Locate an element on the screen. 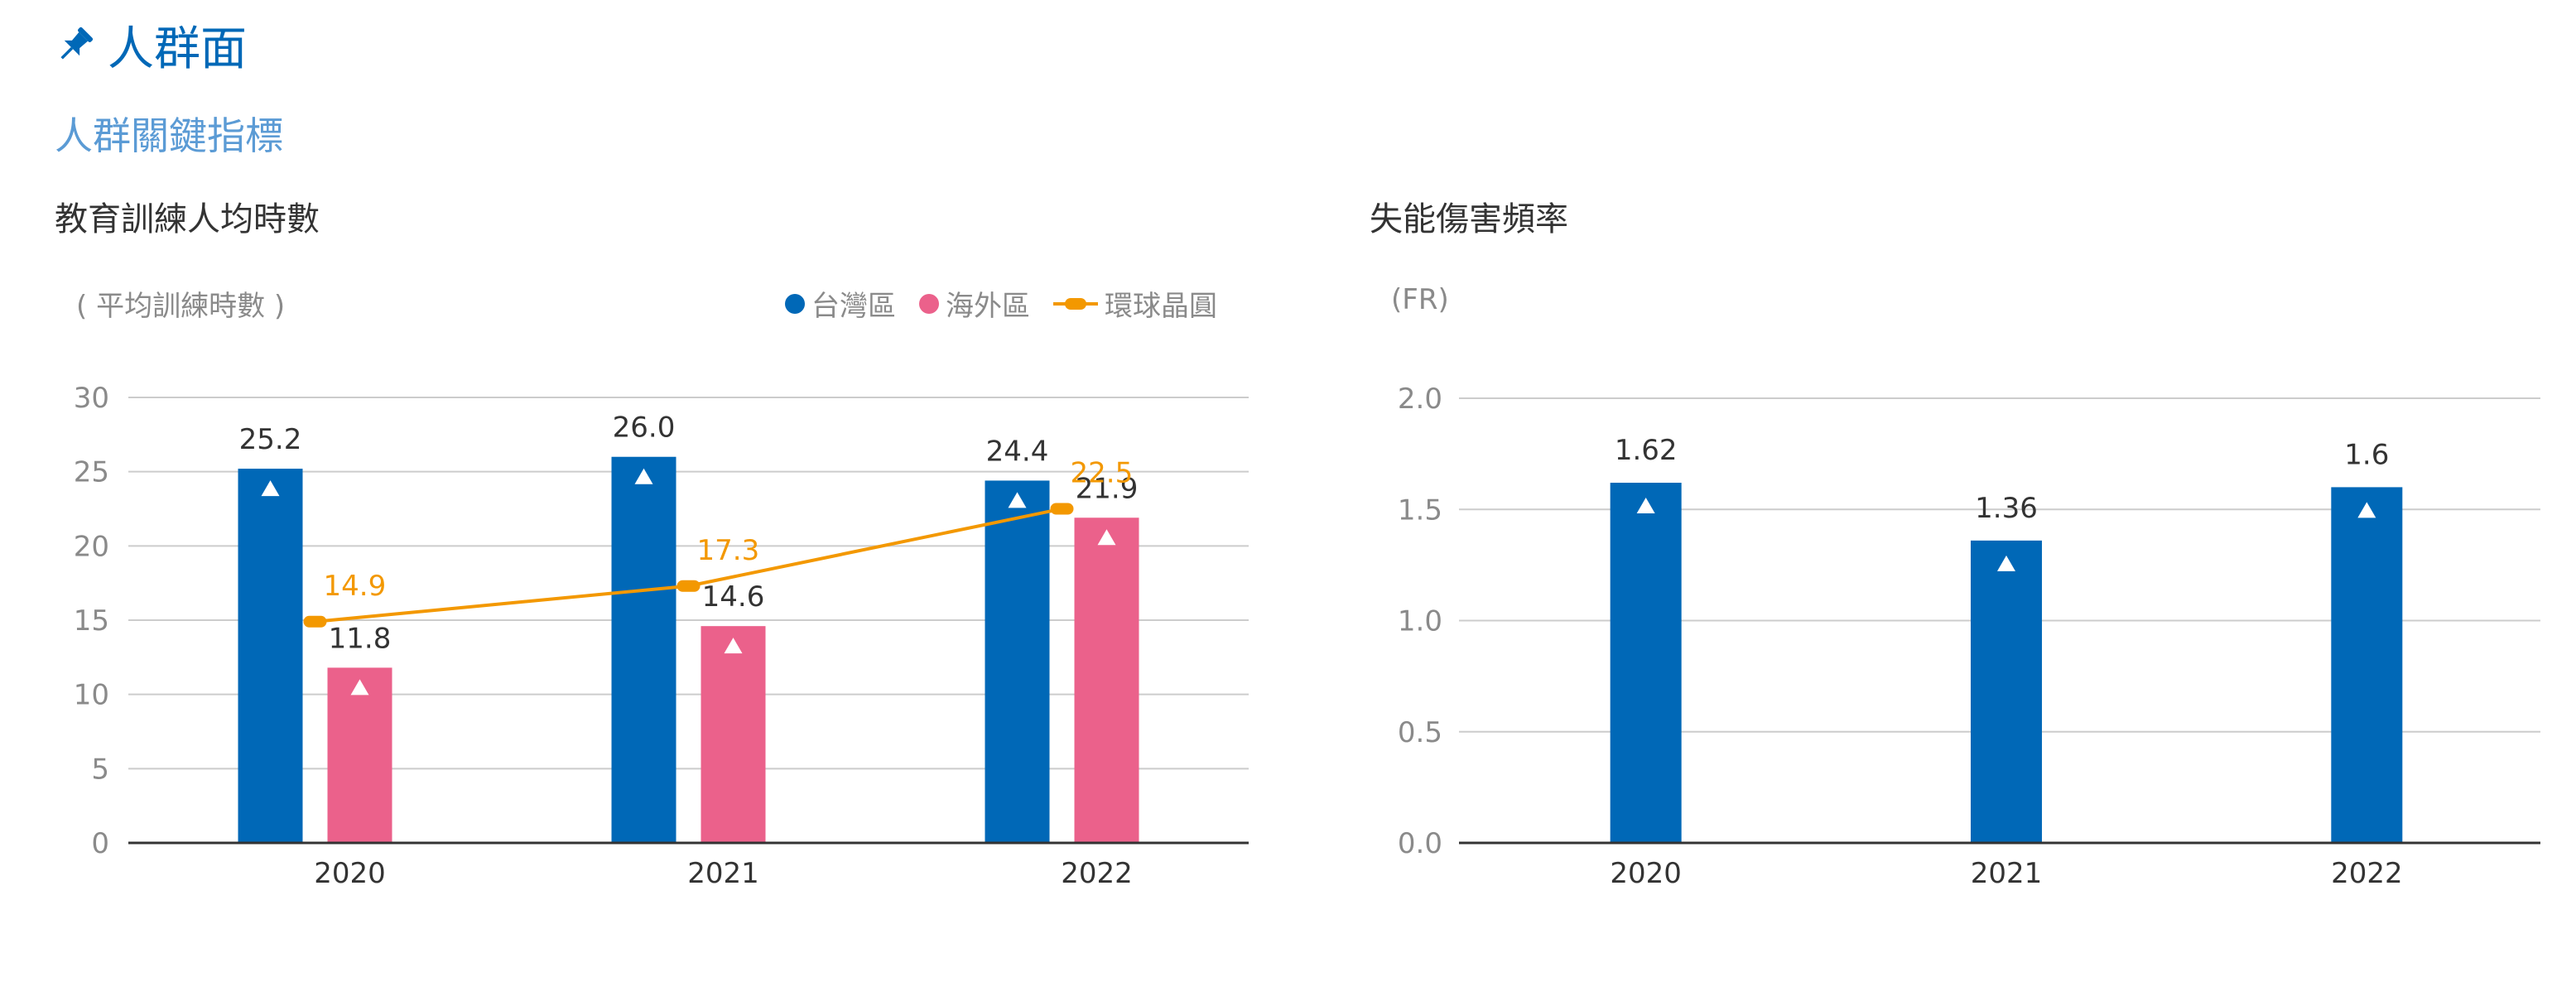 The height and width of the screenshot is (982, 2576). chart2-title: 失能傷害頻率 is located at coordinates (1469, 219).